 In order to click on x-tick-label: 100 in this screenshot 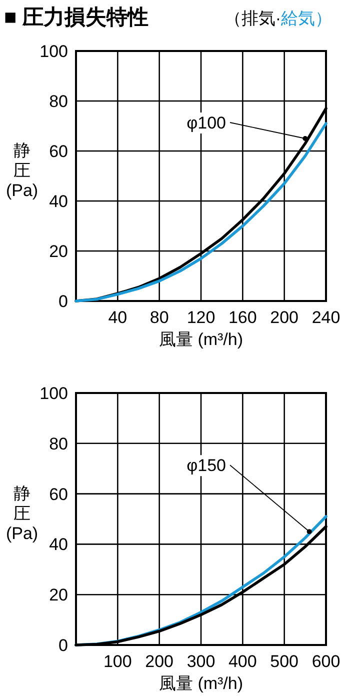, I will do `click(117, 661)`.